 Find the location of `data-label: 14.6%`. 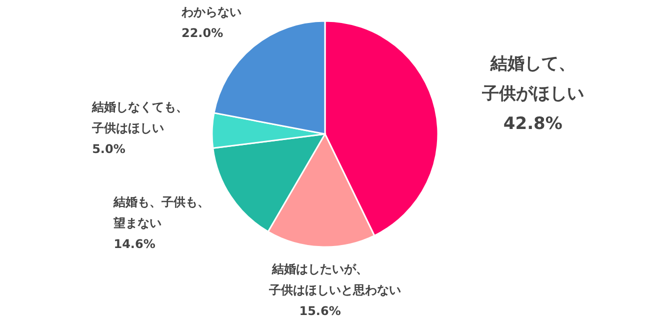

data-label: 14.6% is located at coordinates (135, 245).